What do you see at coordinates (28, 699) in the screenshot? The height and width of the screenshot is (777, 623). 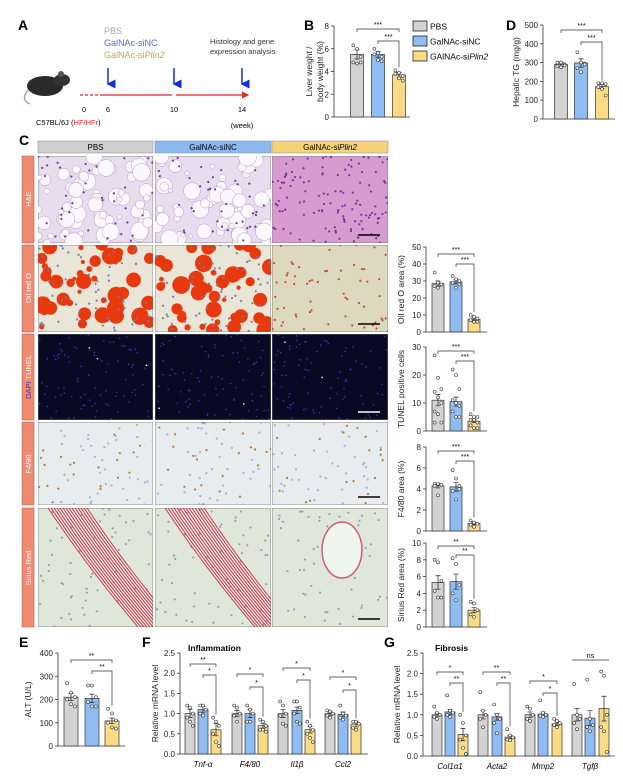 I see `y-axis-label: ALT (U/L)` at bounding box center [28, 699].